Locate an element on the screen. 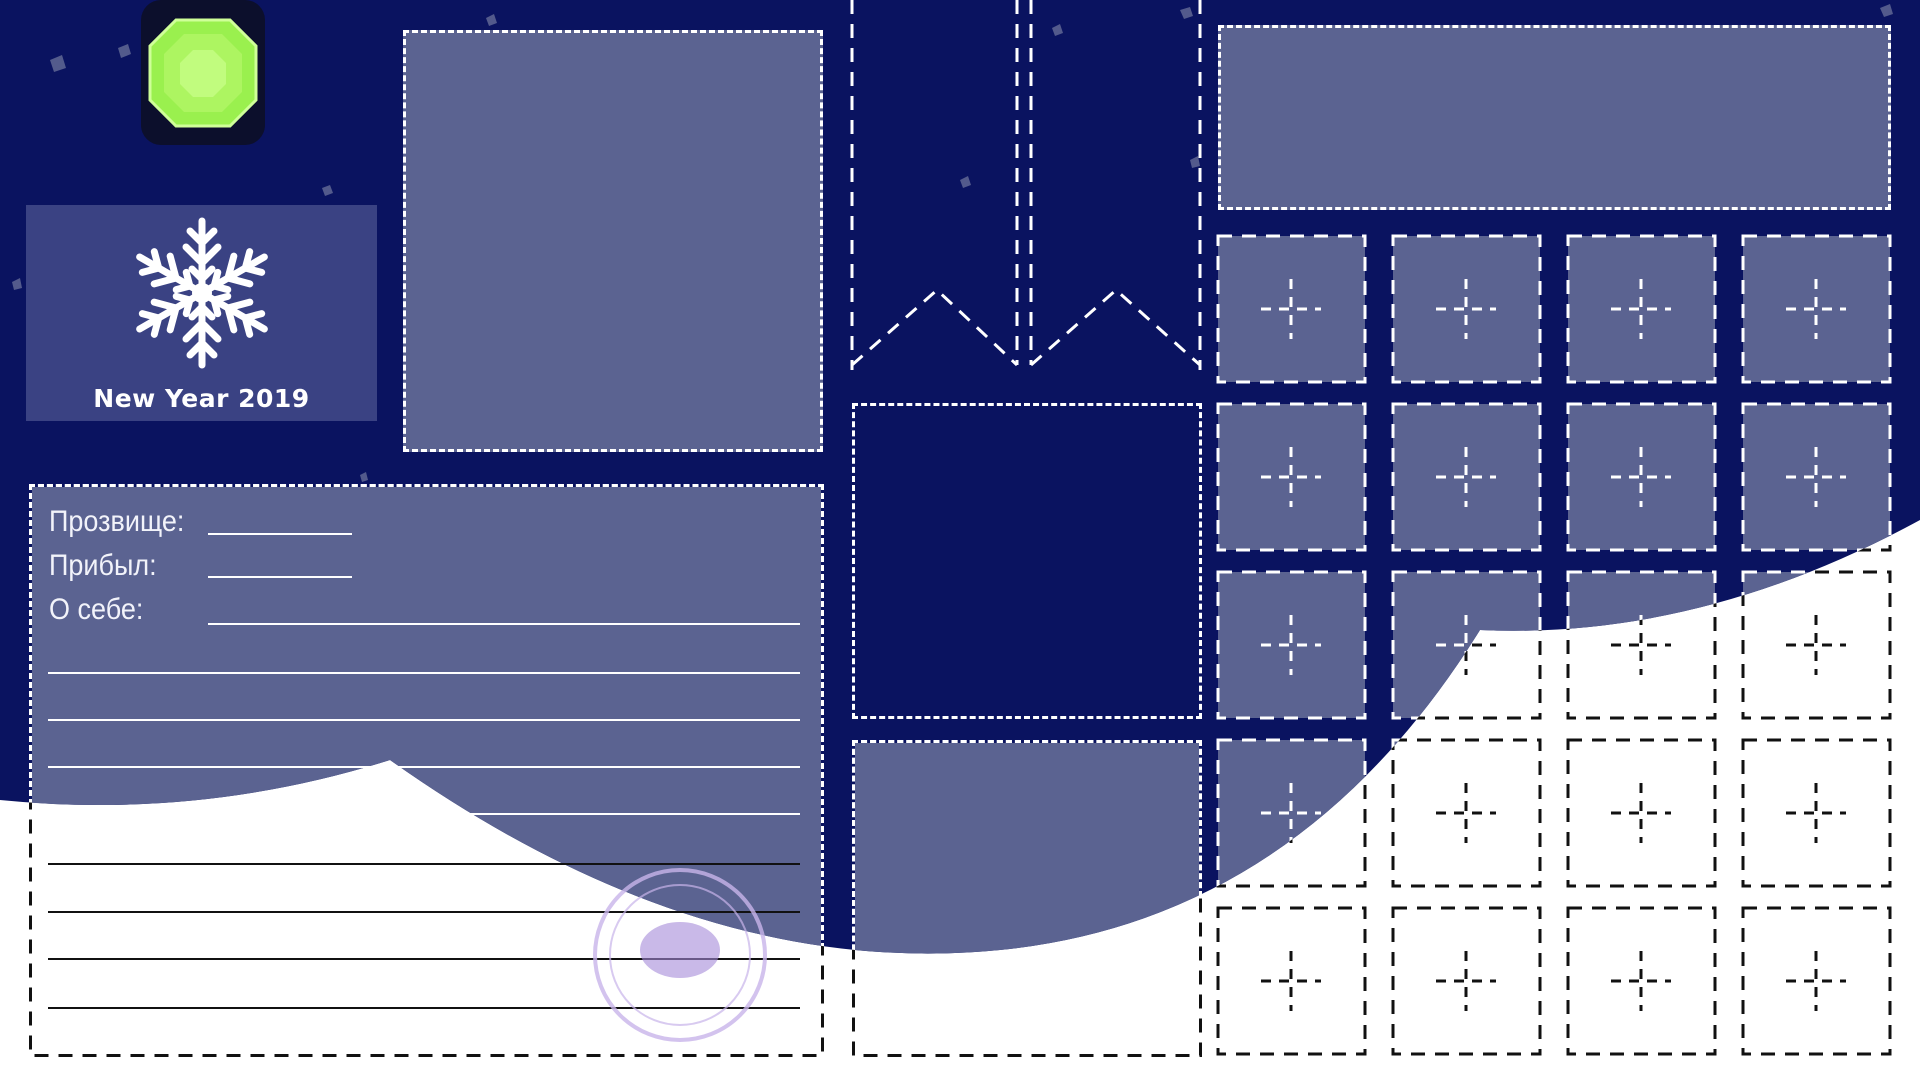  photo-frame is located at coordinates (613, 241).